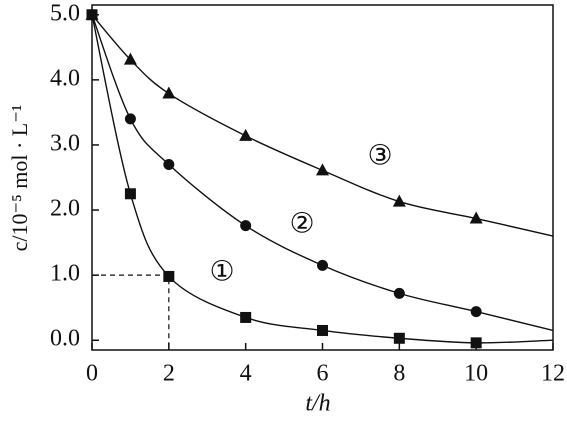 The width and height of the screenshot is (567, 421). Describe the element at coordinates (246, 374) in the screenshot. I see `x-tick-label: 4` at that location.